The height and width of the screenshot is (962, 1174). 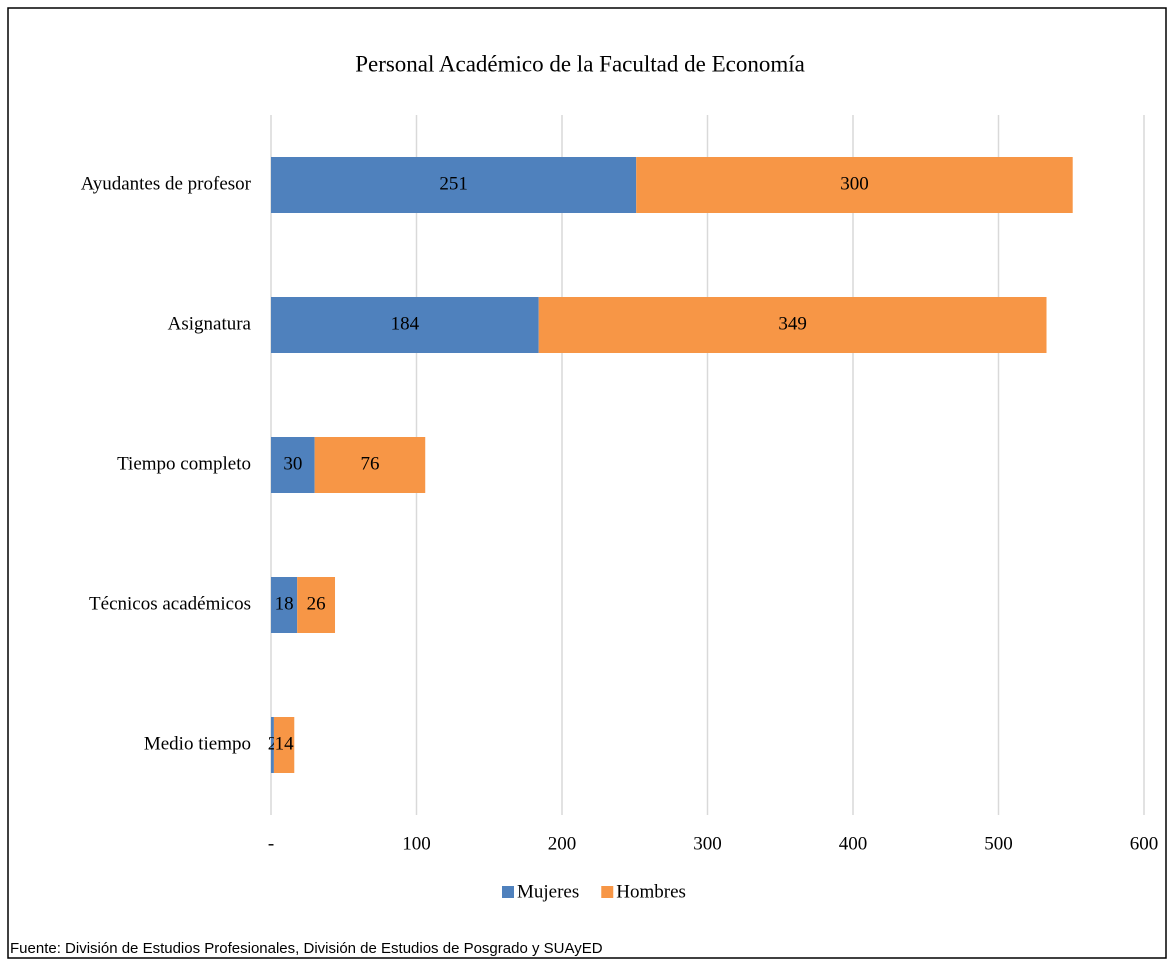 I want to click on x-tick-label: 400, so click(x=853, y=843).